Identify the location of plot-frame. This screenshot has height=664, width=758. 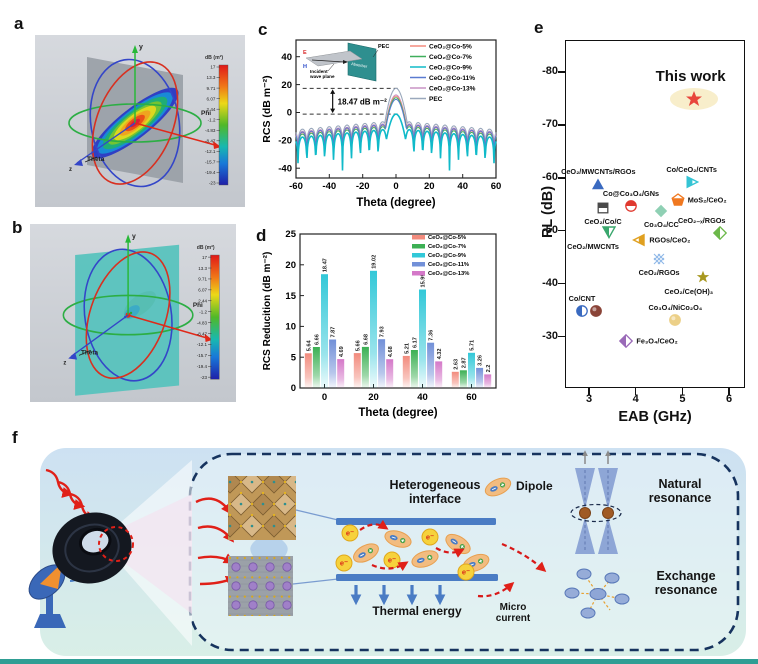
(655, 214).